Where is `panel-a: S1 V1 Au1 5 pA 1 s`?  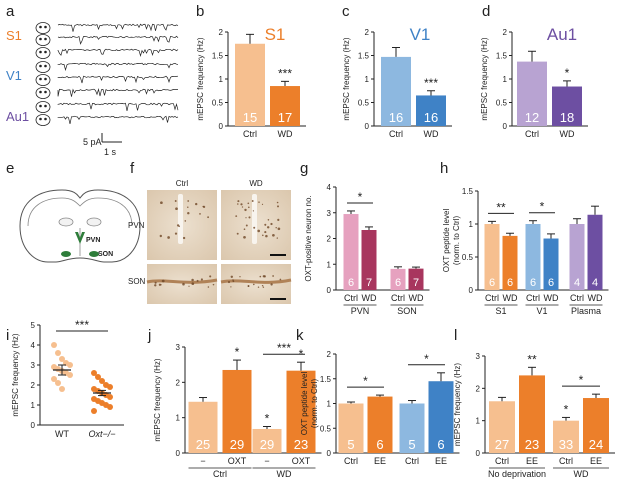
panel-a: S1 V1 Au1 5 pA 1 s is located at coordinates (92, 89).